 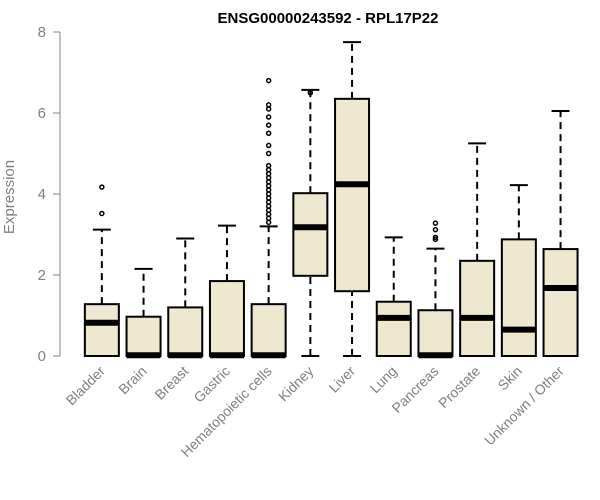 I want to click on box-hematopoietic-cells, so click(x=268, y=218).